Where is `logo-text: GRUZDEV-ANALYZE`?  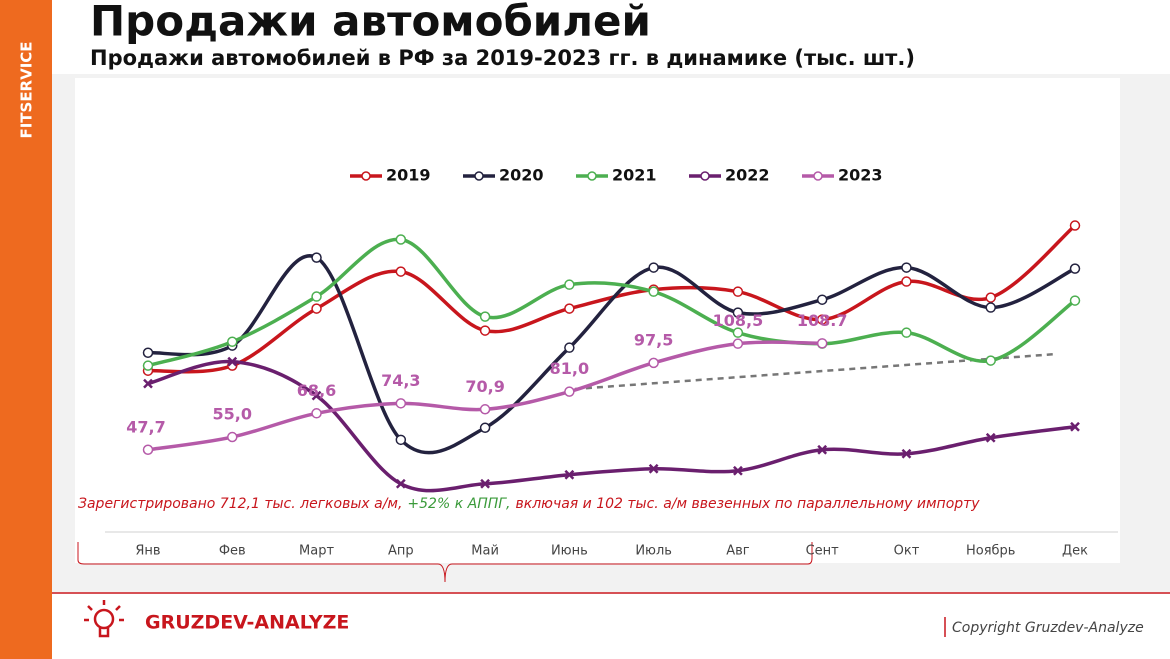
logo-text: GRUZDEV-ANALYZE is located at coordinates (247, 623).